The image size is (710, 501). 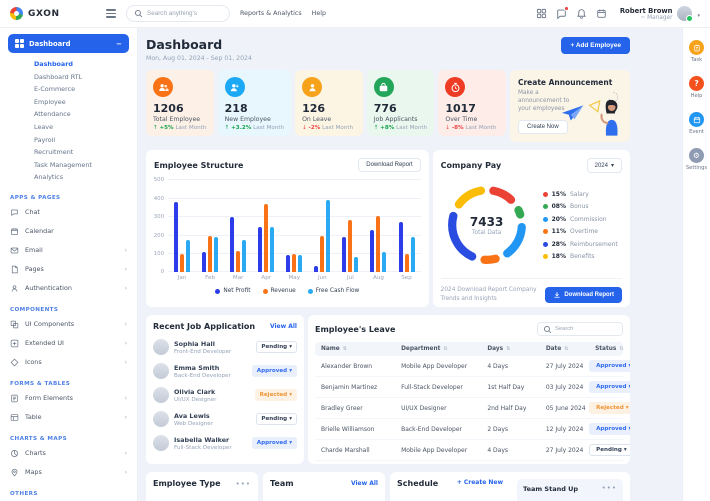 What do you see at coordinates (53, 13) in the screenshot?
I see `brand-logo: GXON` at bounding box center [53, 13].